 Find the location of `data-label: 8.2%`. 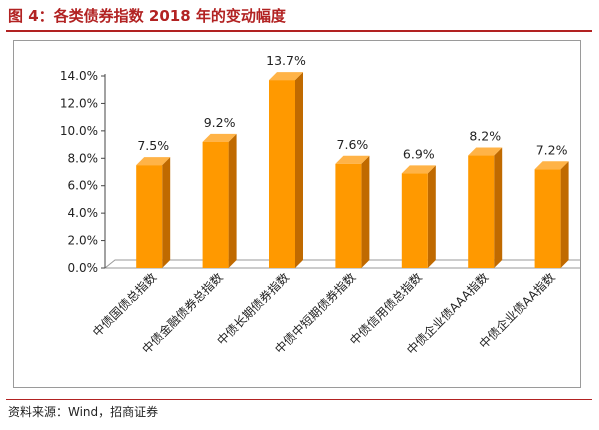

data-label: 8.2% is located at coordinates (485, 136).